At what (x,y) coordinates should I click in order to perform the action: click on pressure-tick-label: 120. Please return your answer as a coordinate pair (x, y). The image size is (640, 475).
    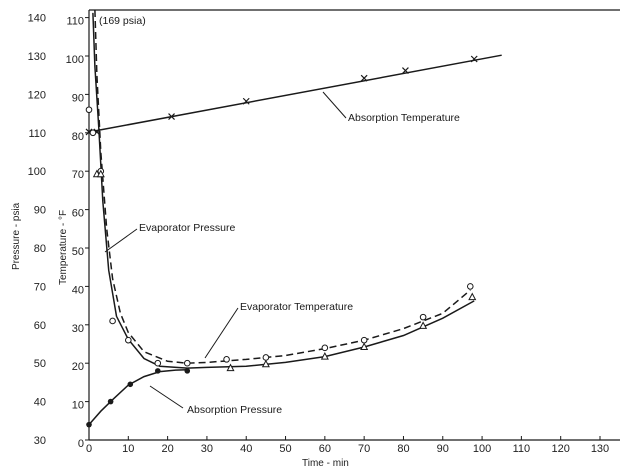
    Looking at the image, I should click on (37, 95).